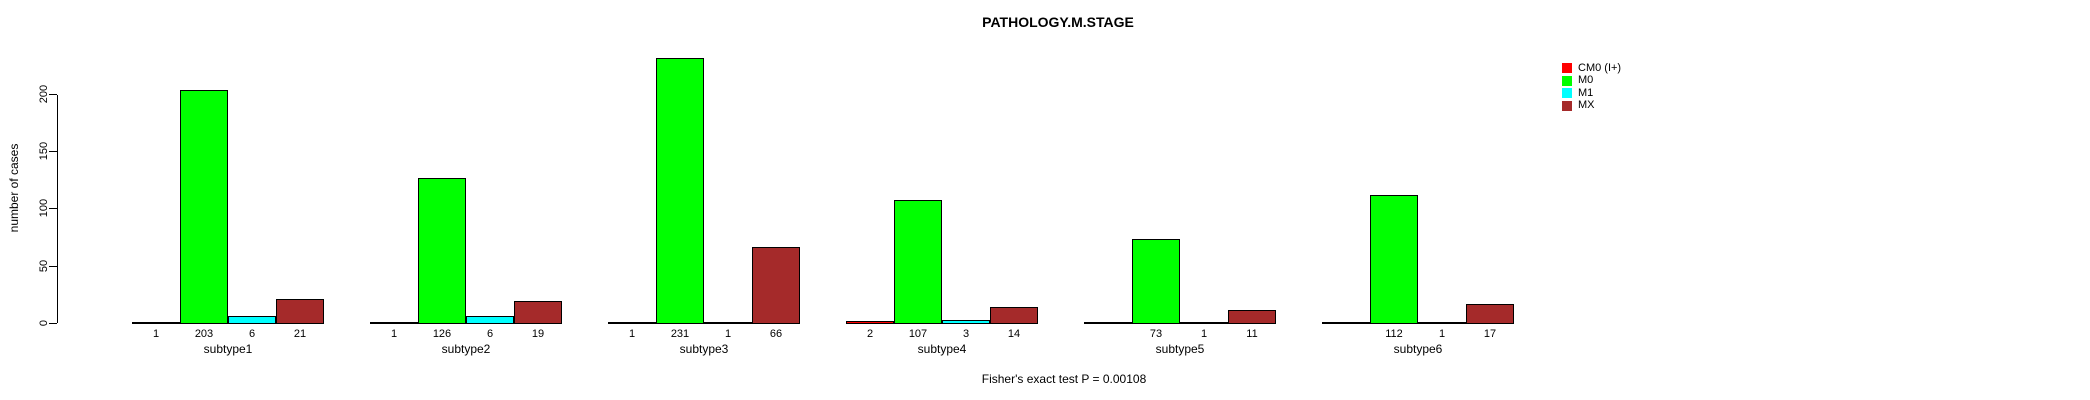 This screenshot has height=400, width=2090. Describe the element at coordinates (228, 349) in the screenshot. I see `x-category-label: subtype1` at that location.